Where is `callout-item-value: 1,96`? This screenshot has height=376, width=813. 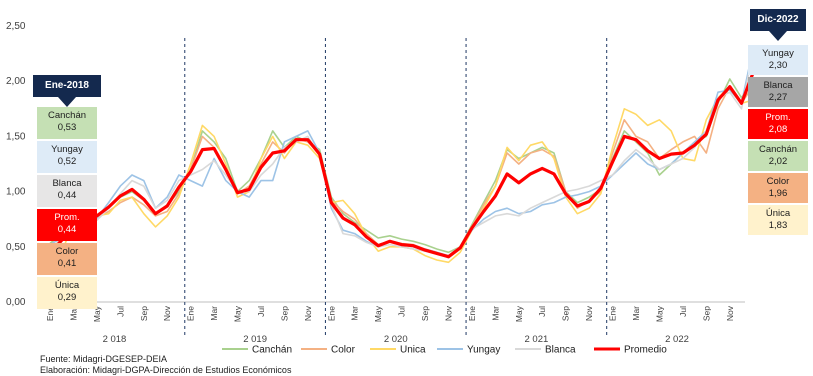
callout-item-value: 1,96 is located at coordinates (778, 193).